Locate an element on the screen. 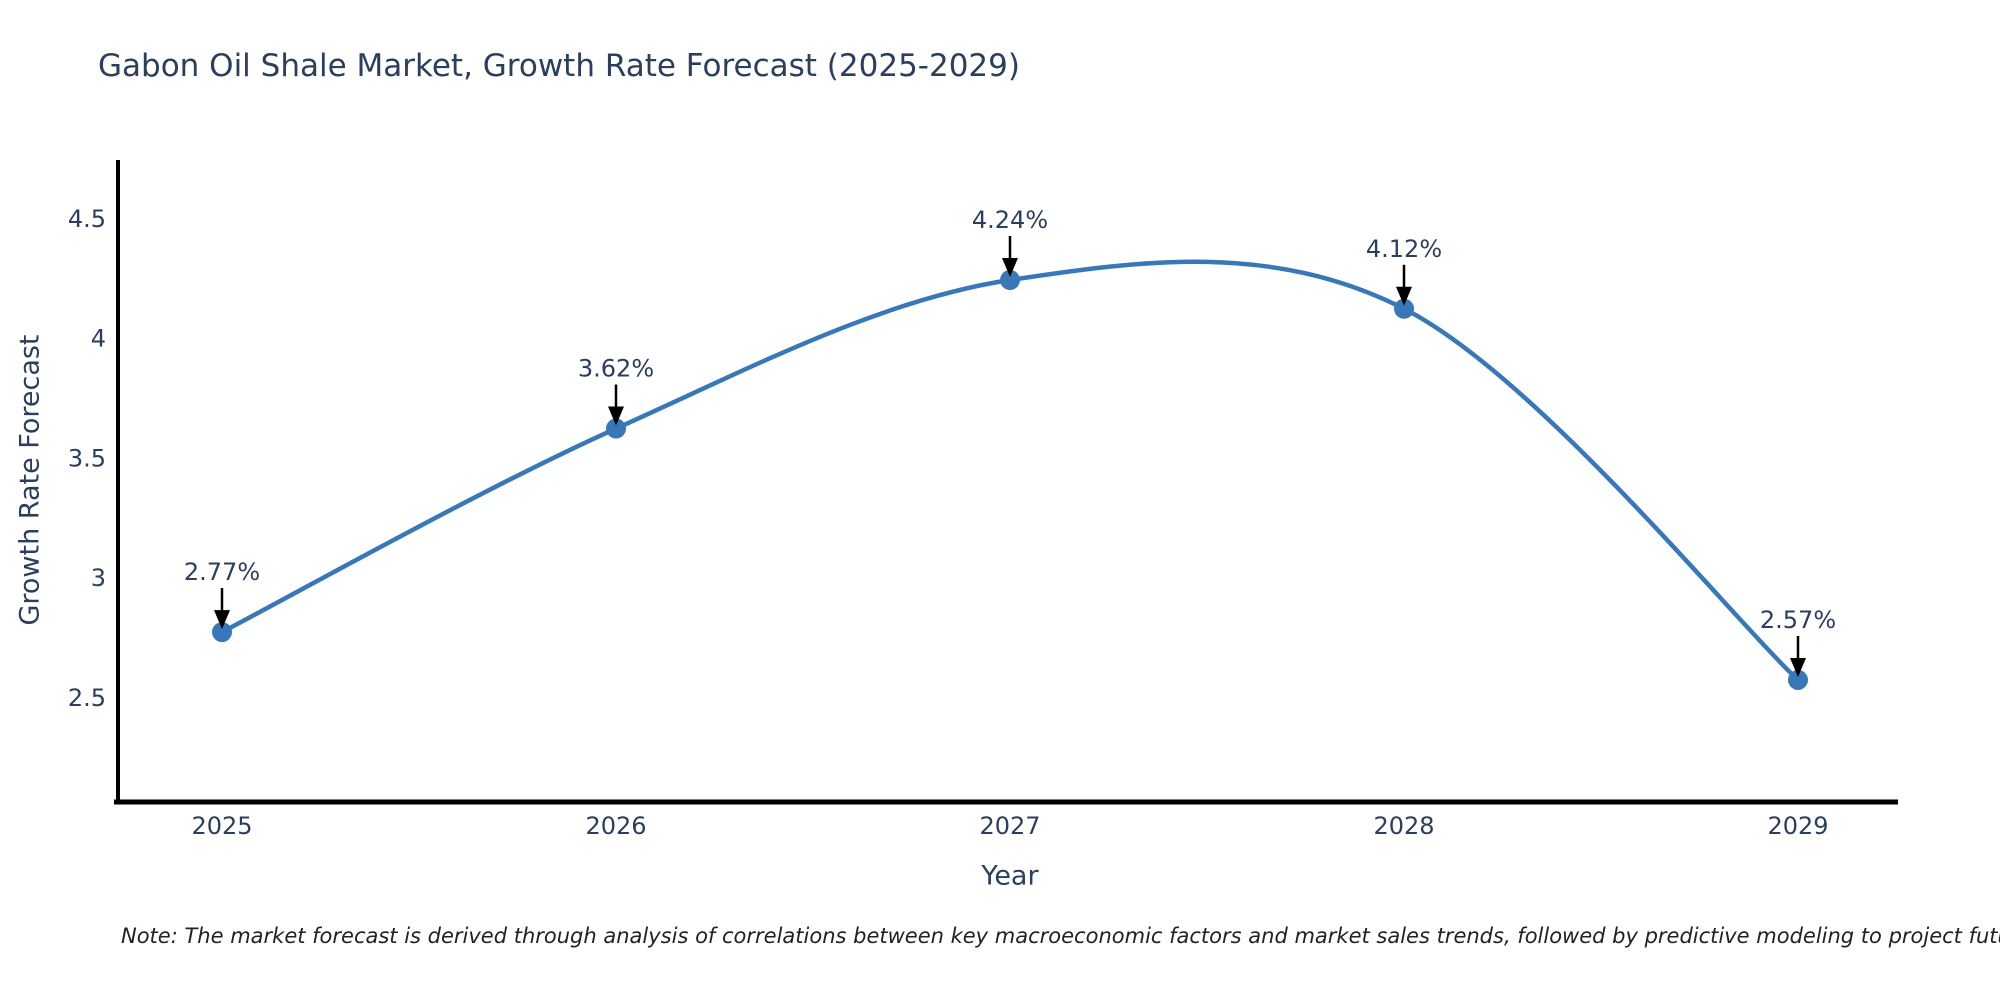  x-tick-label: 2027 is located at coordinates (1009, 826).